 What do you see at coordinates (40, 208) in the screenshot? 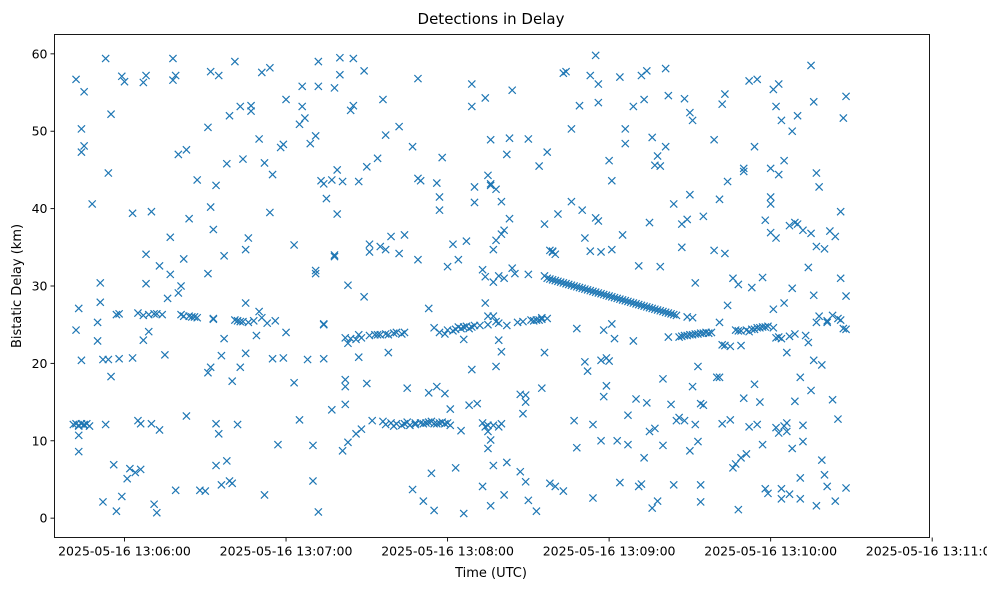
I see `y-tick-label: 40` at bounding box center [40, 208].